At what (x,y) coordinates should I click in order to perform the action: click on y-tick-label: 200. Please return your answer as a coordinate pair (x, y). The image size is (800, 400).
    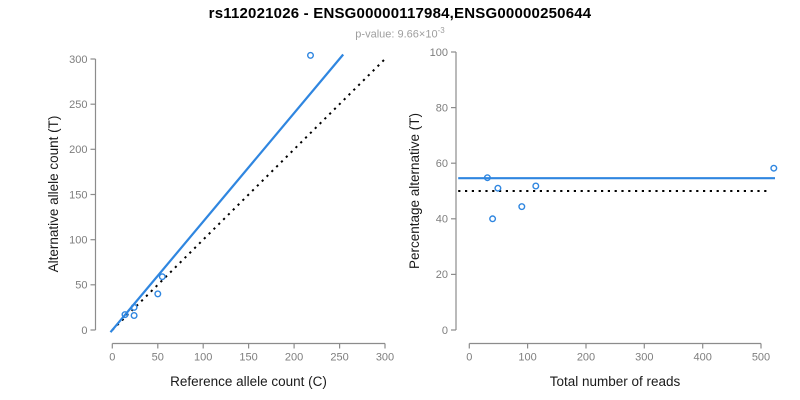
    Looking at the image, I should click on (78, 150).